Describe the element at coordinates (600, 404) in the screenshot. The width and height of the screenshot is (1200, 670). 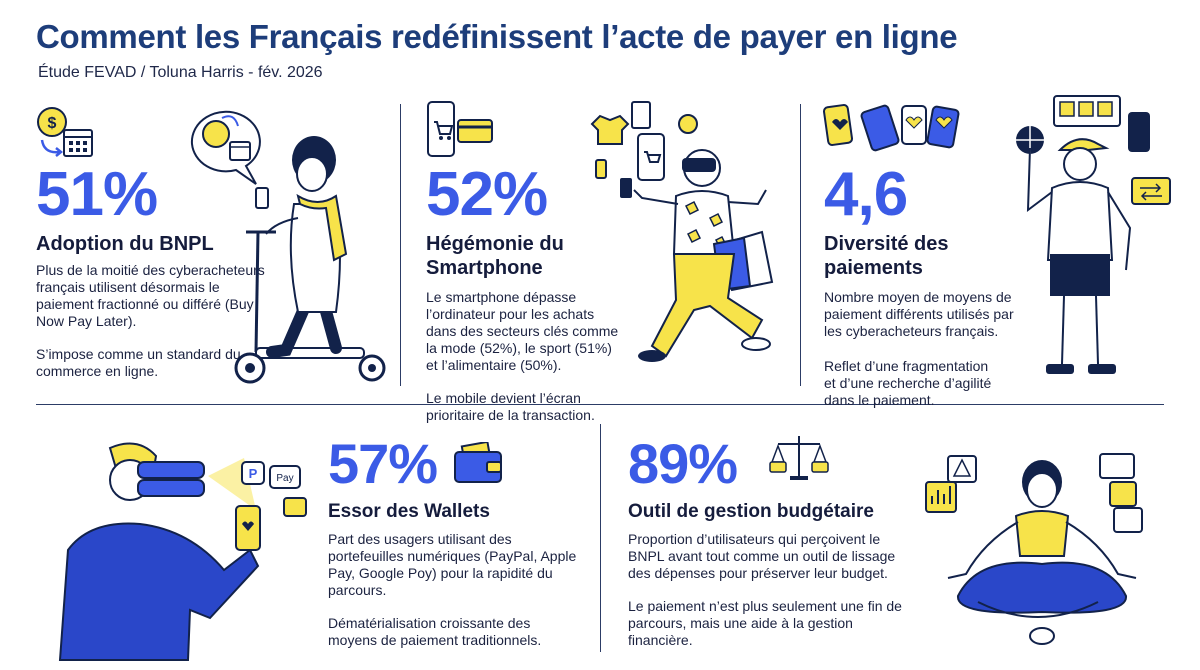
I see `divider-horizontal` at that location.